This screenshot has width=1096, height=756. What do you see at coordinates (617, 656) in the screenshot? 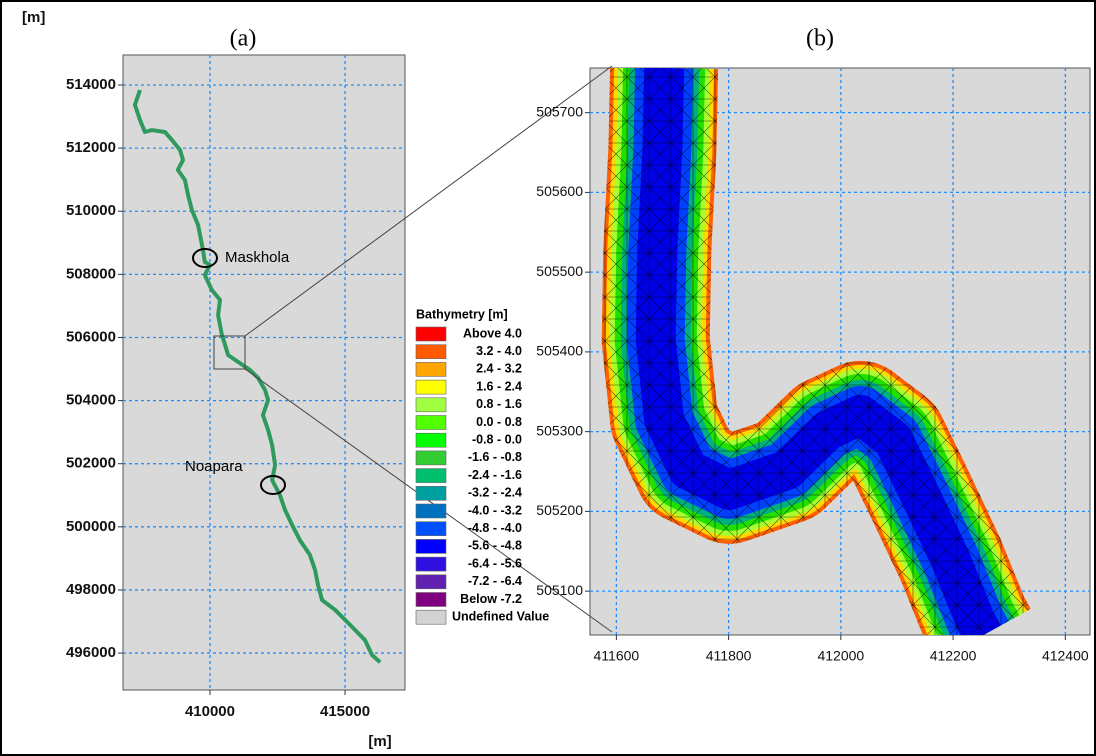
I see `x-tick-label: 411600` at bounding box center [617, 656].